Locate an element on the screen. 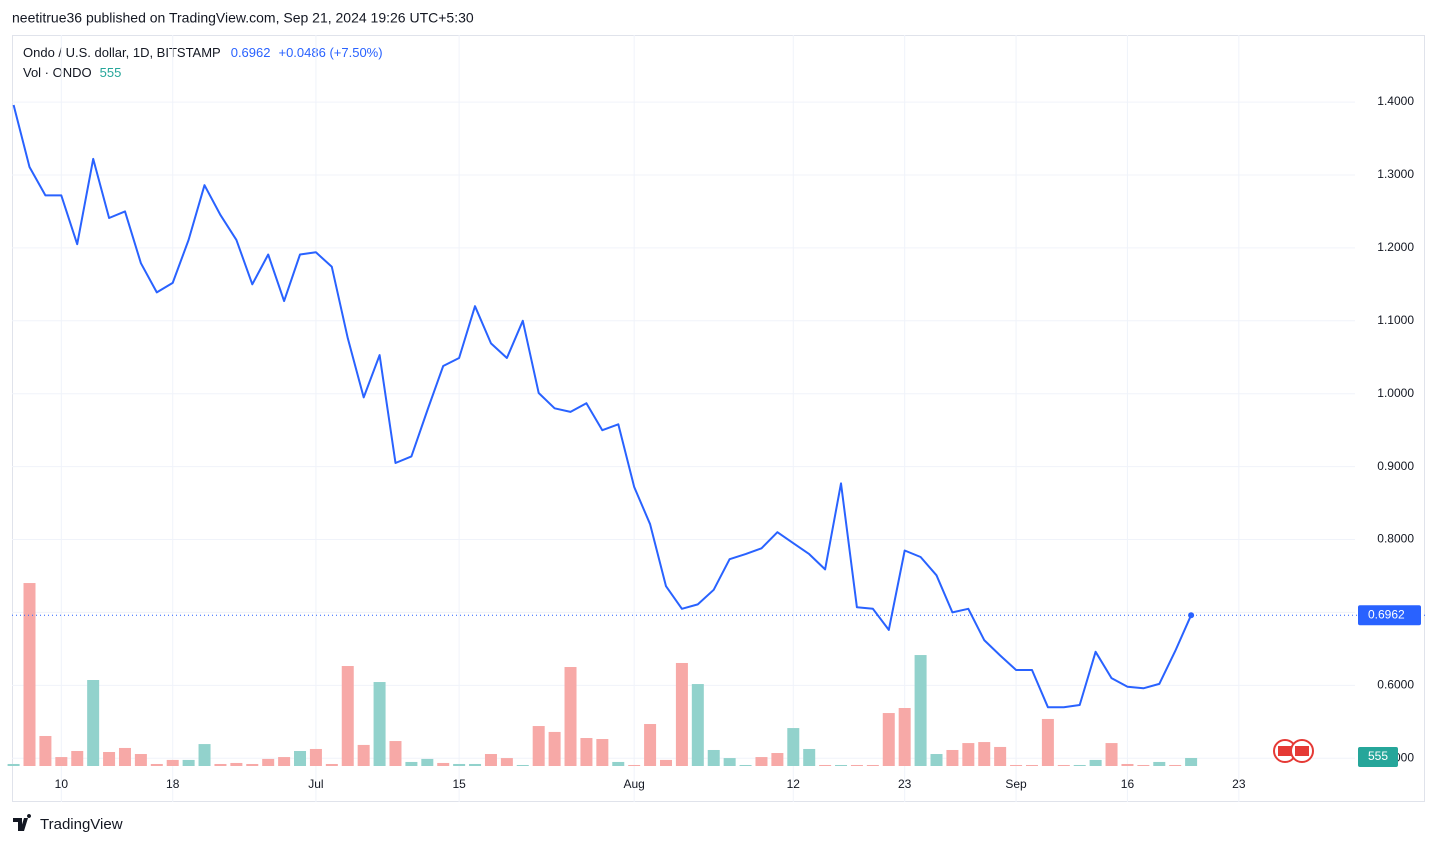 The height and width of the screenshot is (851, 1438). logo-mark is located at coordinates (22, 822).